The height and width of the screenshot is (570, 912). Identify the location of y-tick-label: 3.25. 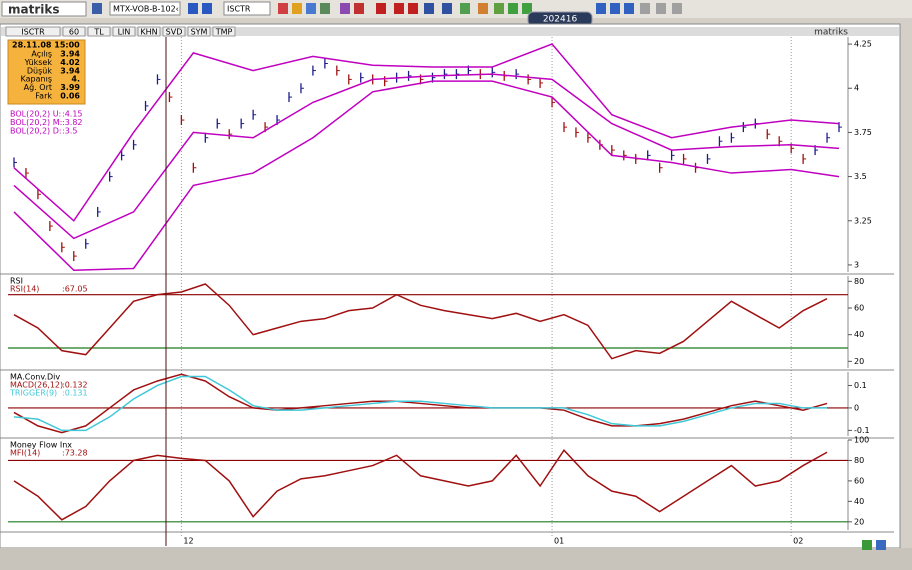
(863, 220).